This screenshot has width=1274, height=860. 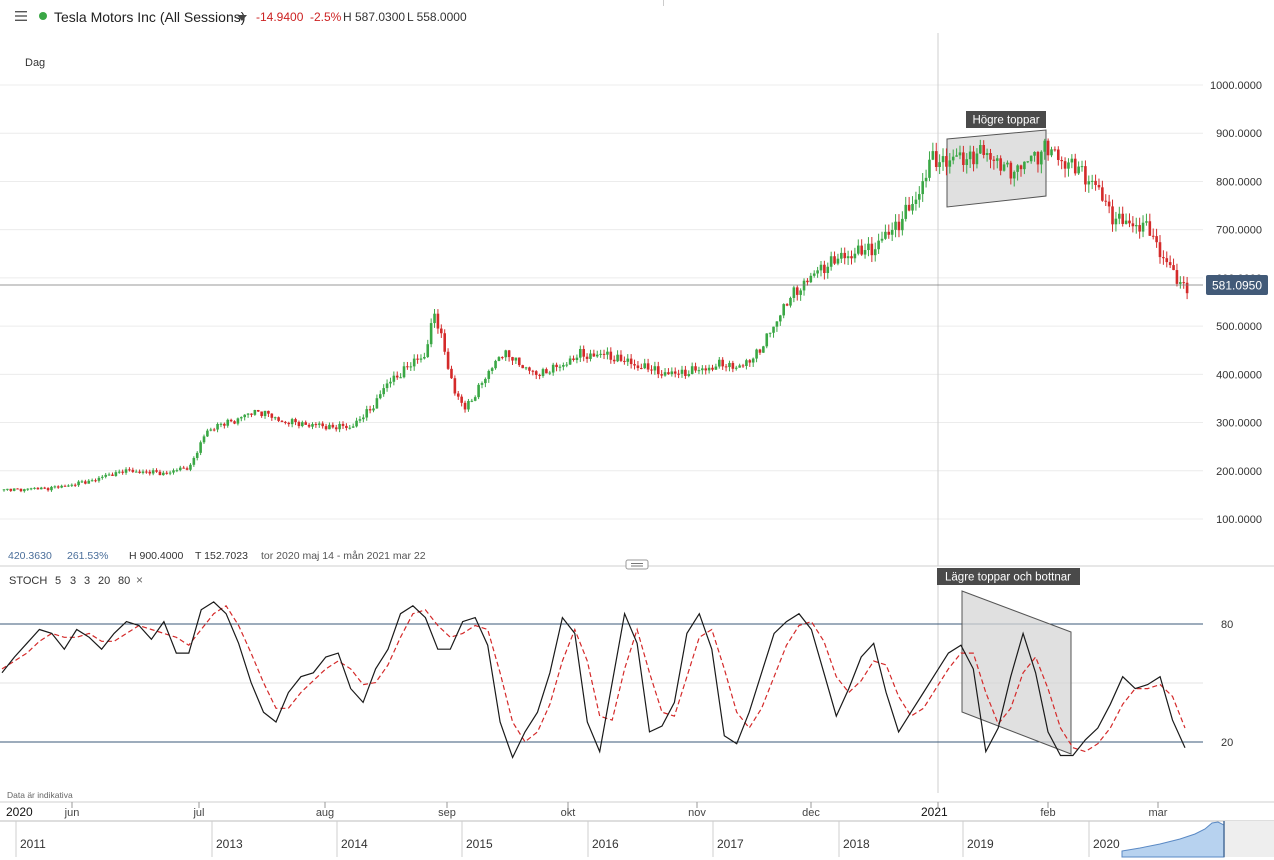 I want to click on instrument-title: Tesla Motors Inc (All Sessions), so click(x=150, y=17).